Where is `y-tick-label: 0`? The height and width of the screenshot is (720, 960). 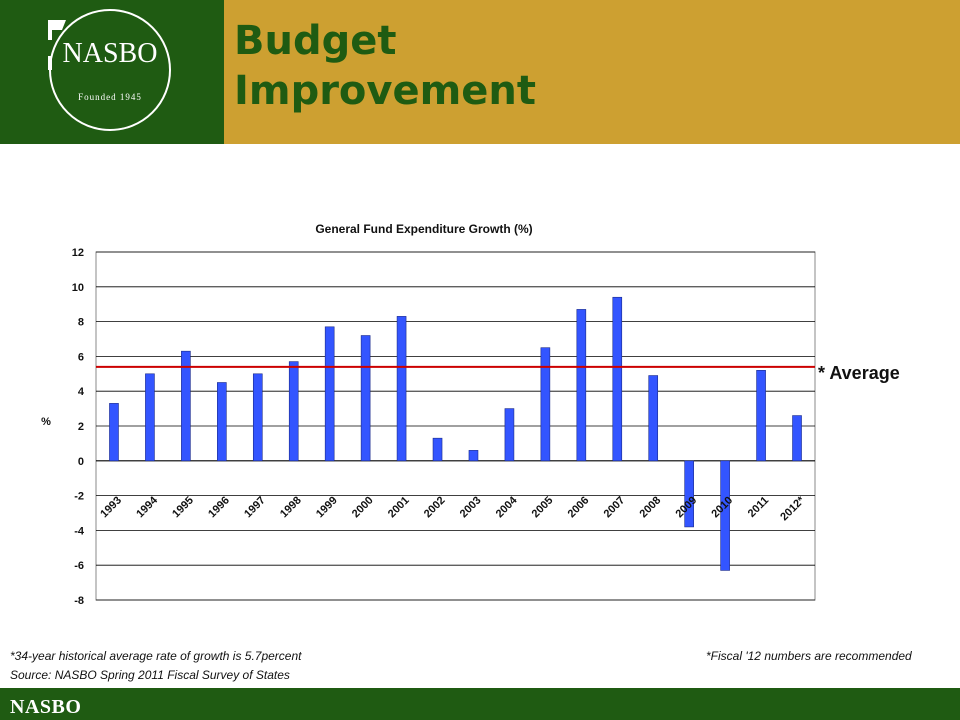
y-tick-label: 0 is located at coordinates (81, 462).